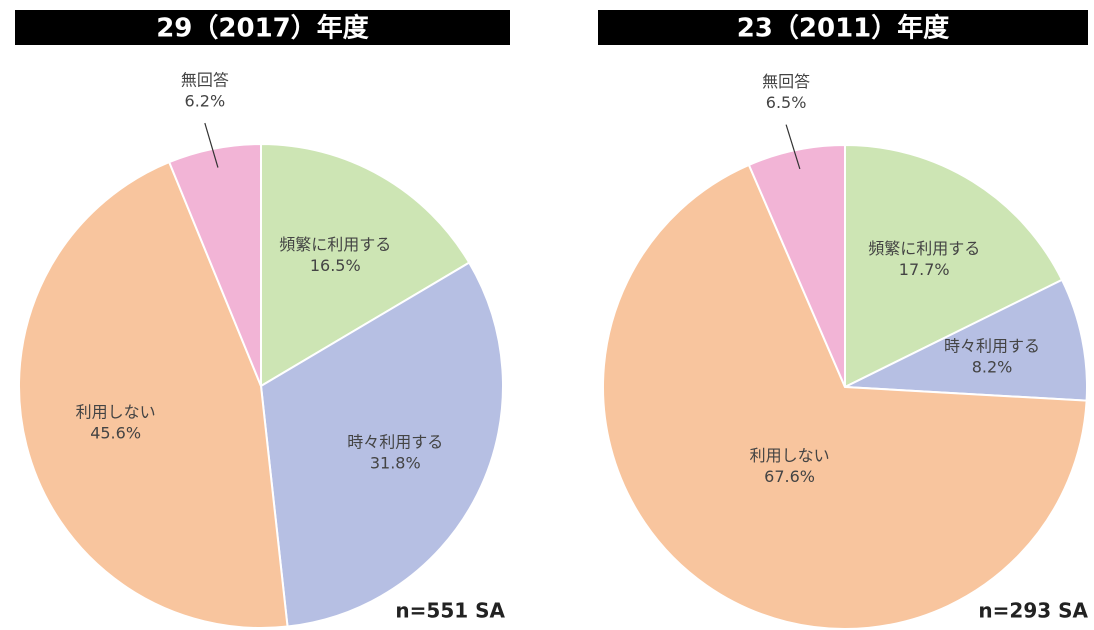 This screenshot has height=630, width=1094. Describe the element at coordinates (786, 102) in the screenshot. I see `slice-value: 6.5%` at that location.